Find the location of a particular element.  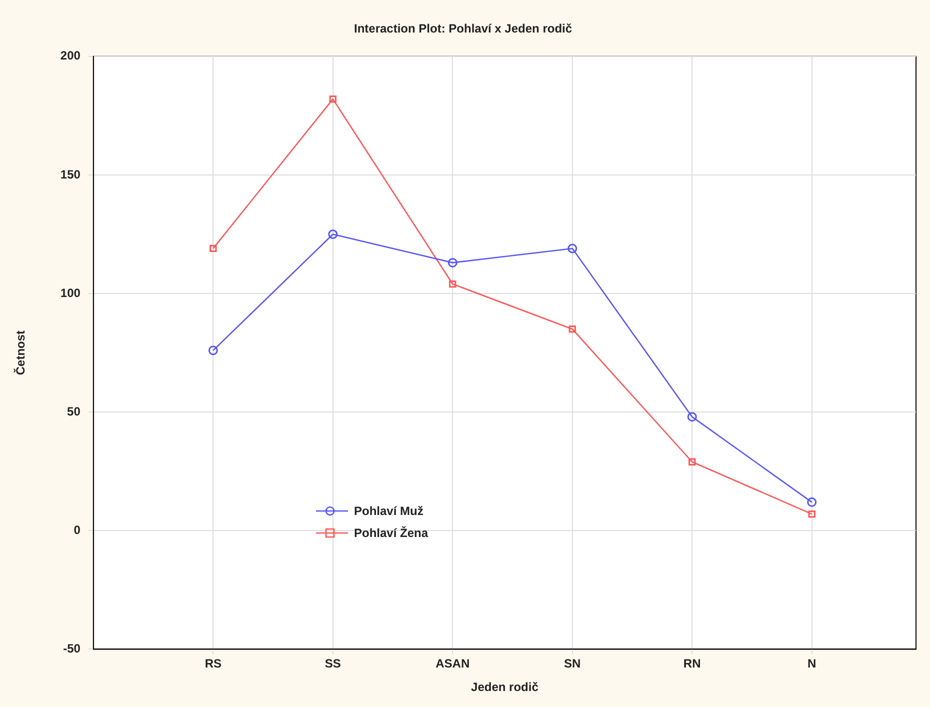

x-tick-label: RN is located at coordinates (692, 663).